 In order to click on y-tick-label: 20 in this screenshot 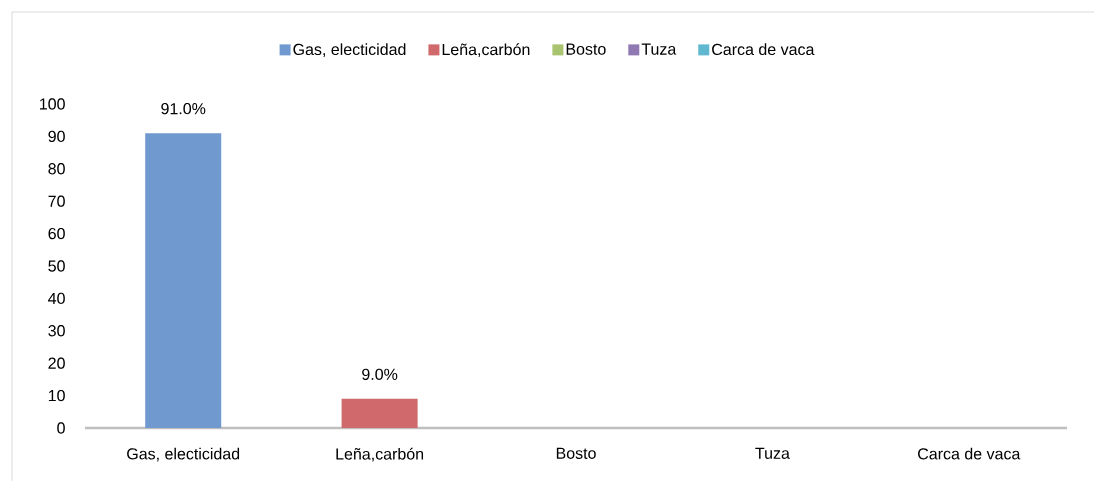, I will do `click(56, 363)`.